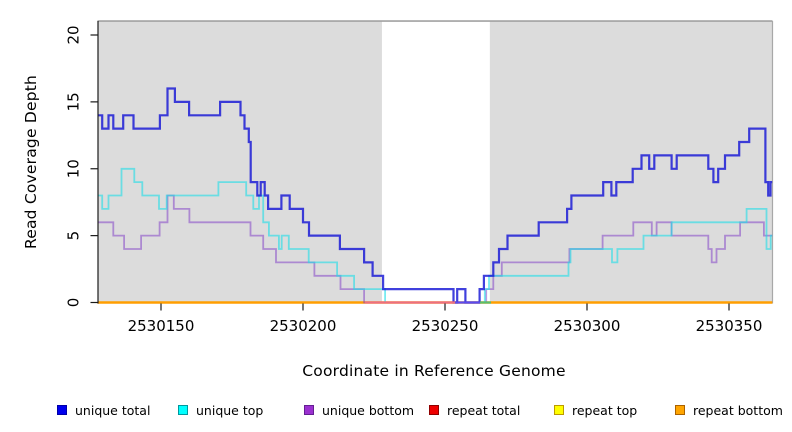  Describe the element at coordinates (587, 326) in the screenshot. I see `x-tick-label: 2530300` at that location.